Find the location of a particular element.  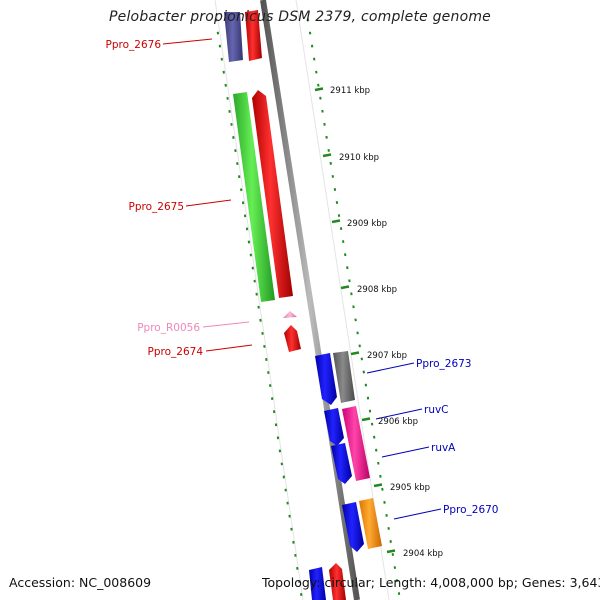

label-ppro-2673: Ppro_2673 is located at coordinates (443, 364).